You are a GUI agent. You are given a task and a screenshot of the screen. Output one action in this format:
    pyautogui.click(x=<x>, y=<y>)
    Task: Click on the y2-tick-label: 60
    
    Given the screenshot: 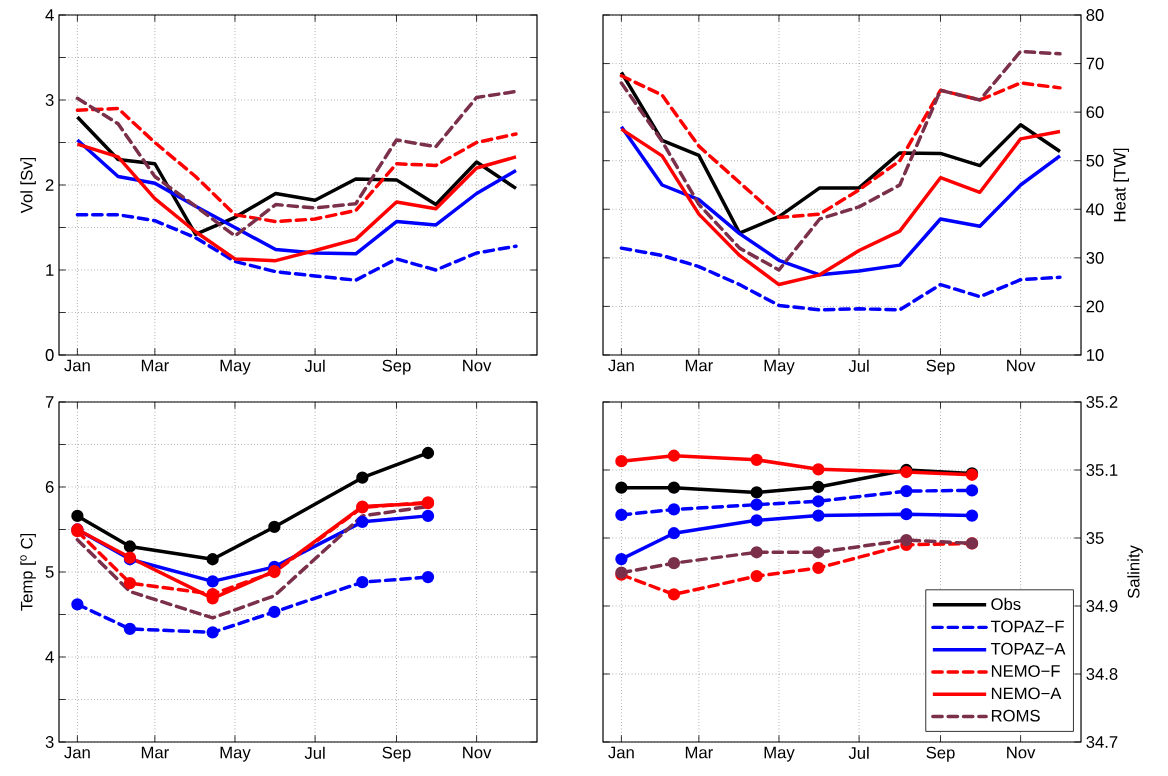 What is the action you would take?
    pyautogui.click(x=1095, y=112)
    